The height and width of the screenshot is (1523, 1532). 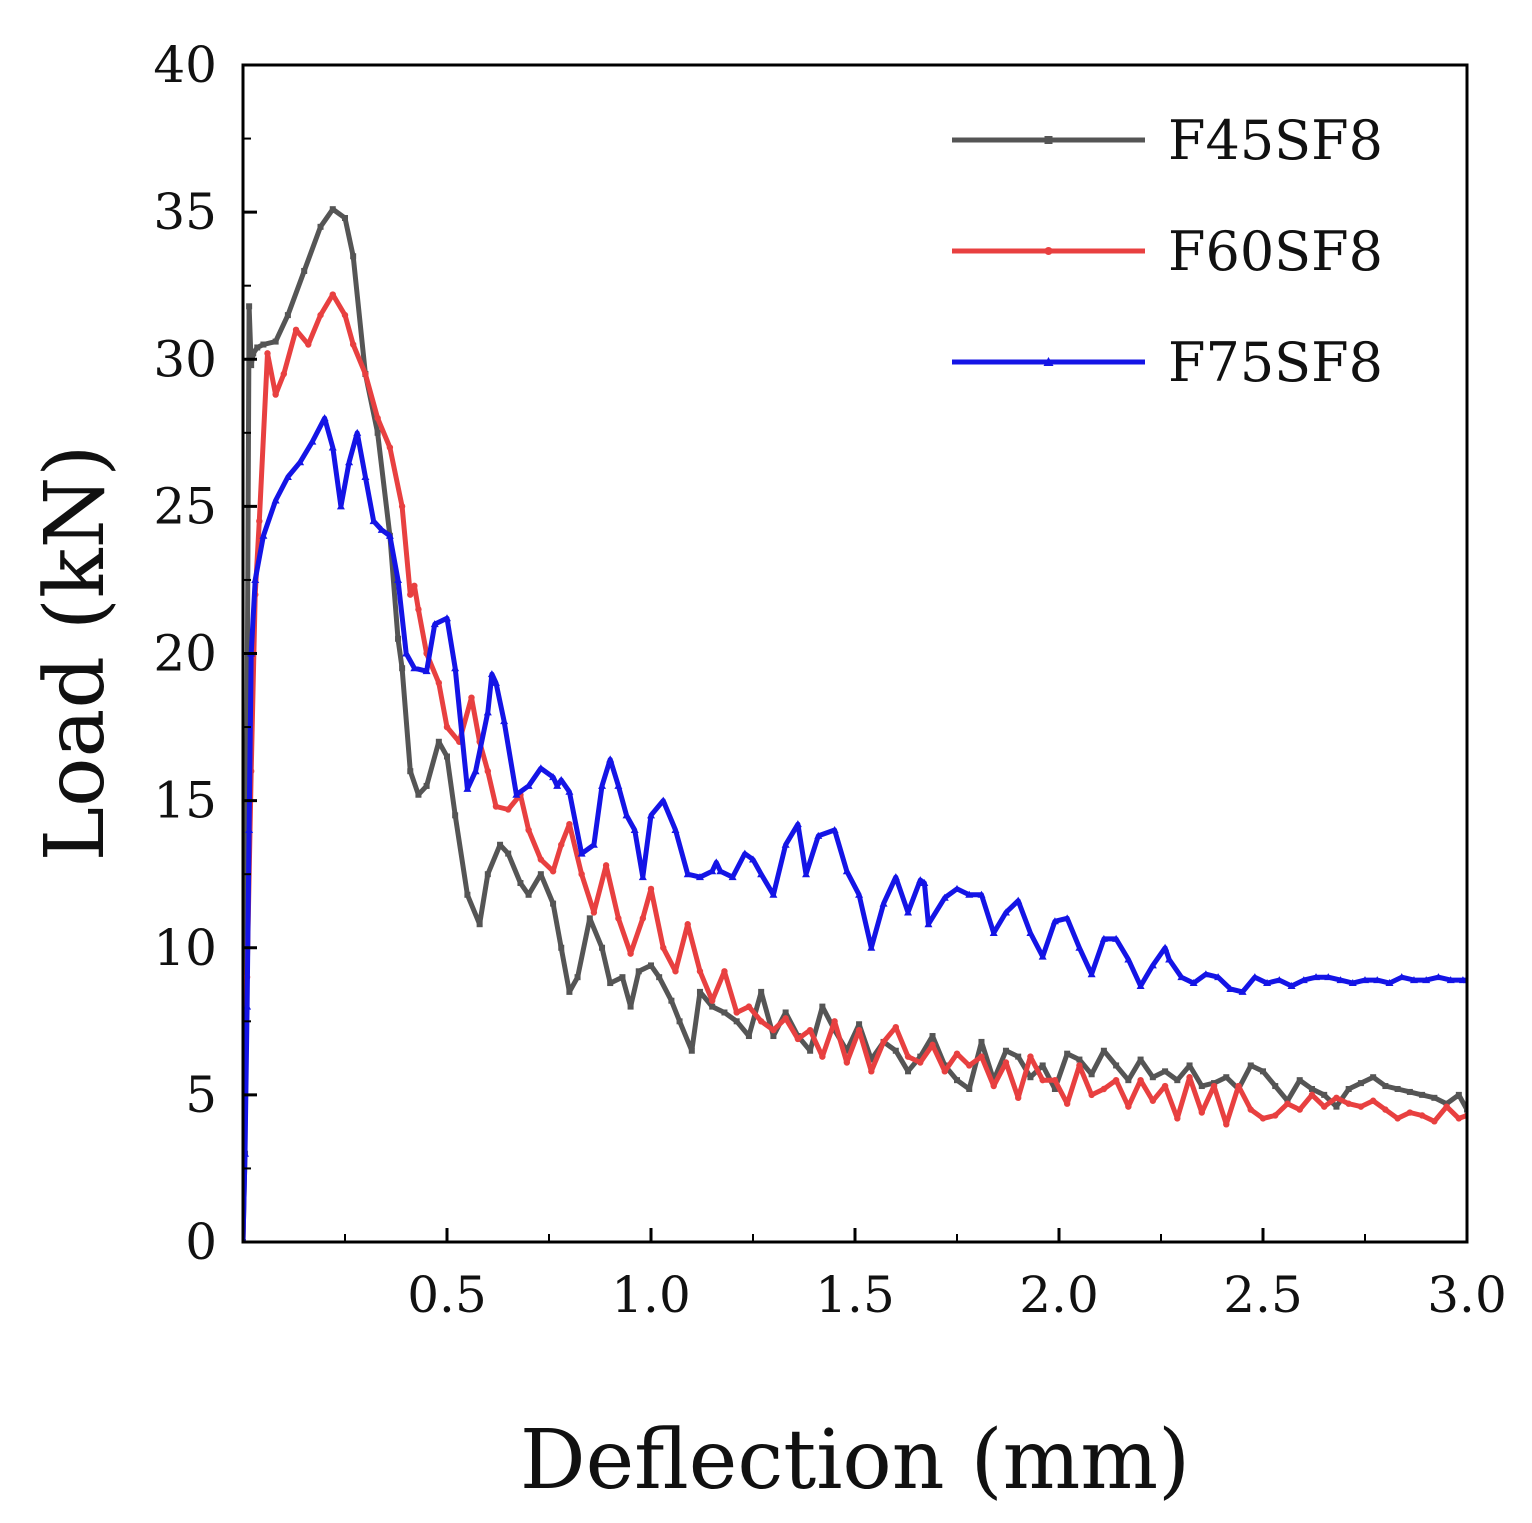 I want to click on y-tick-label: 0, so click(x=201, y=1242).